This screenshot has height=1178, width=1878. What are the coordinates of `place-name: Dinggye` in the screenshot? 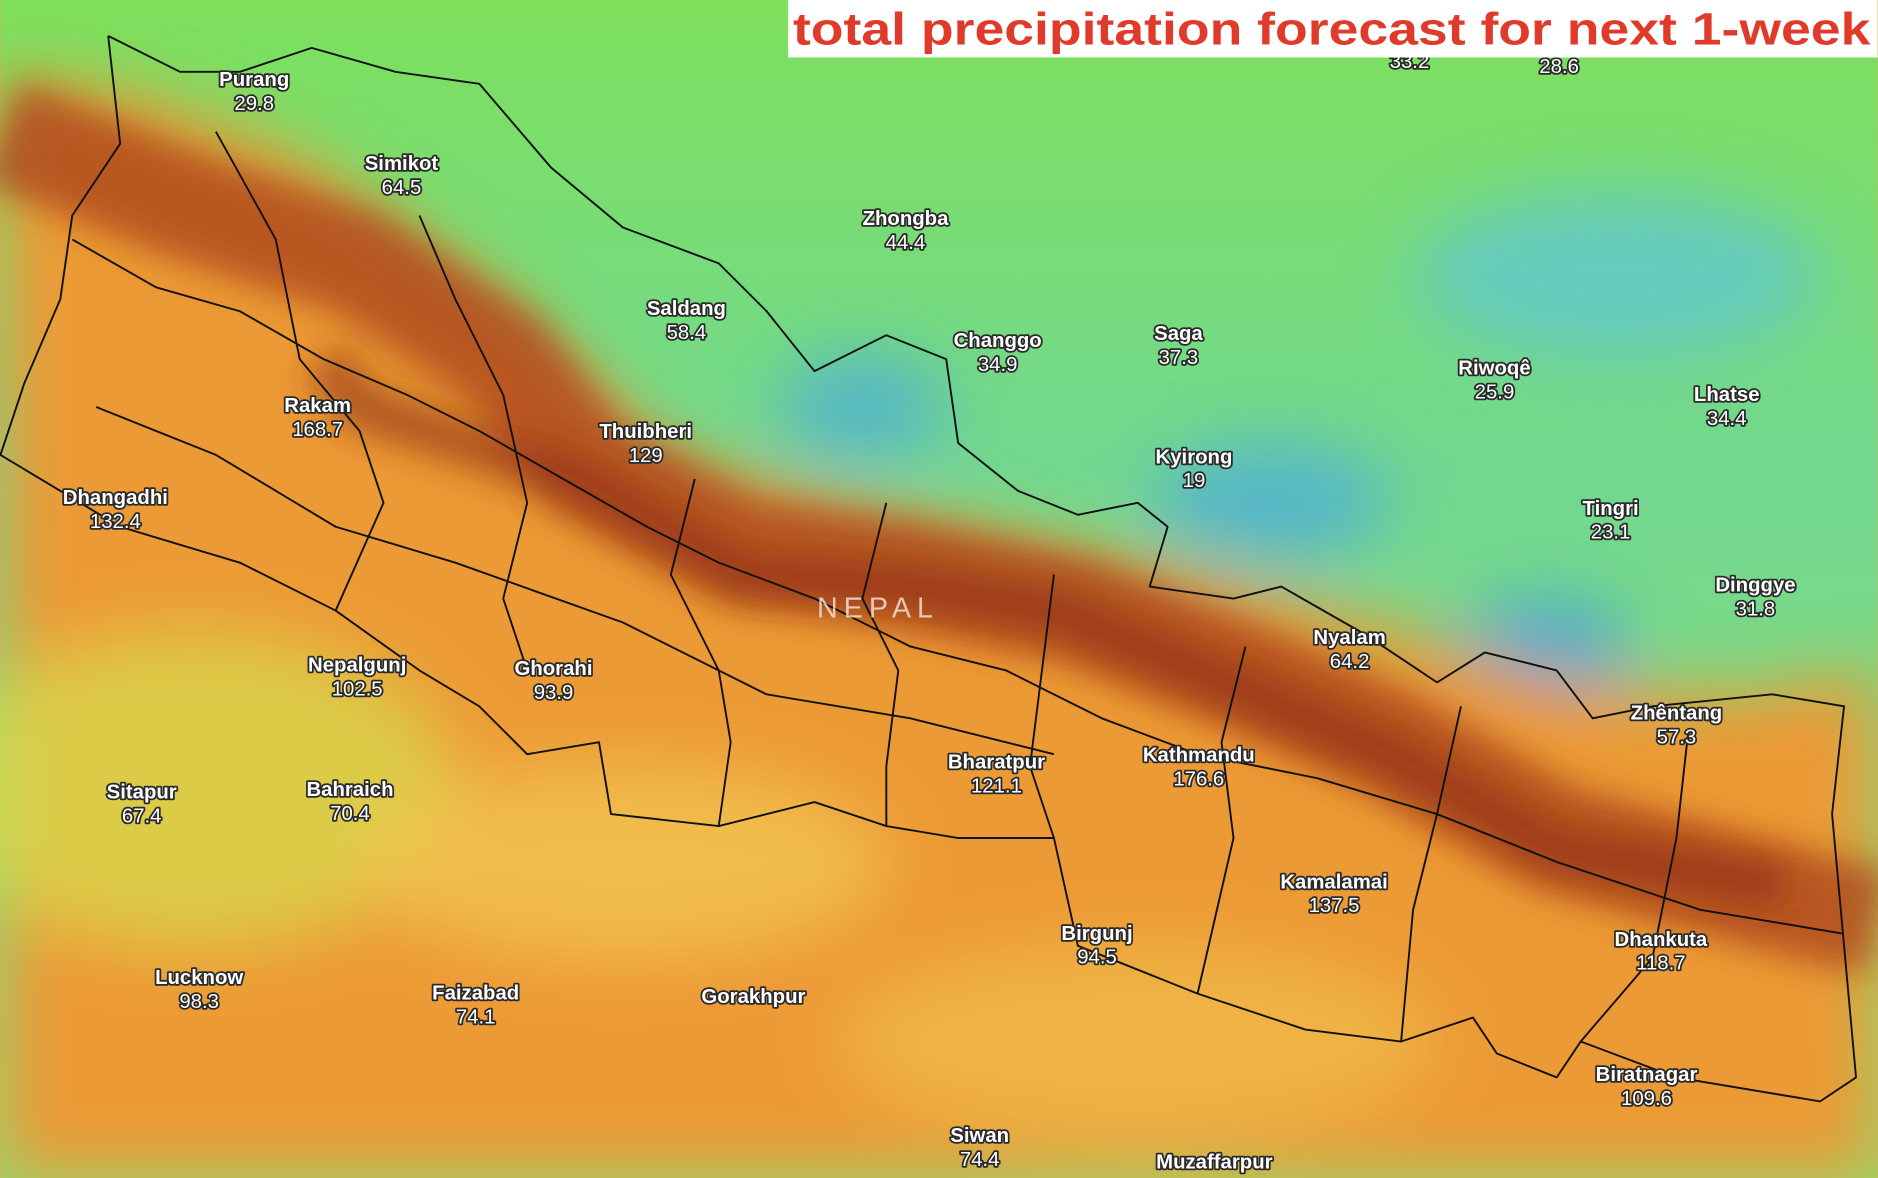 It's located at (1755, 585).